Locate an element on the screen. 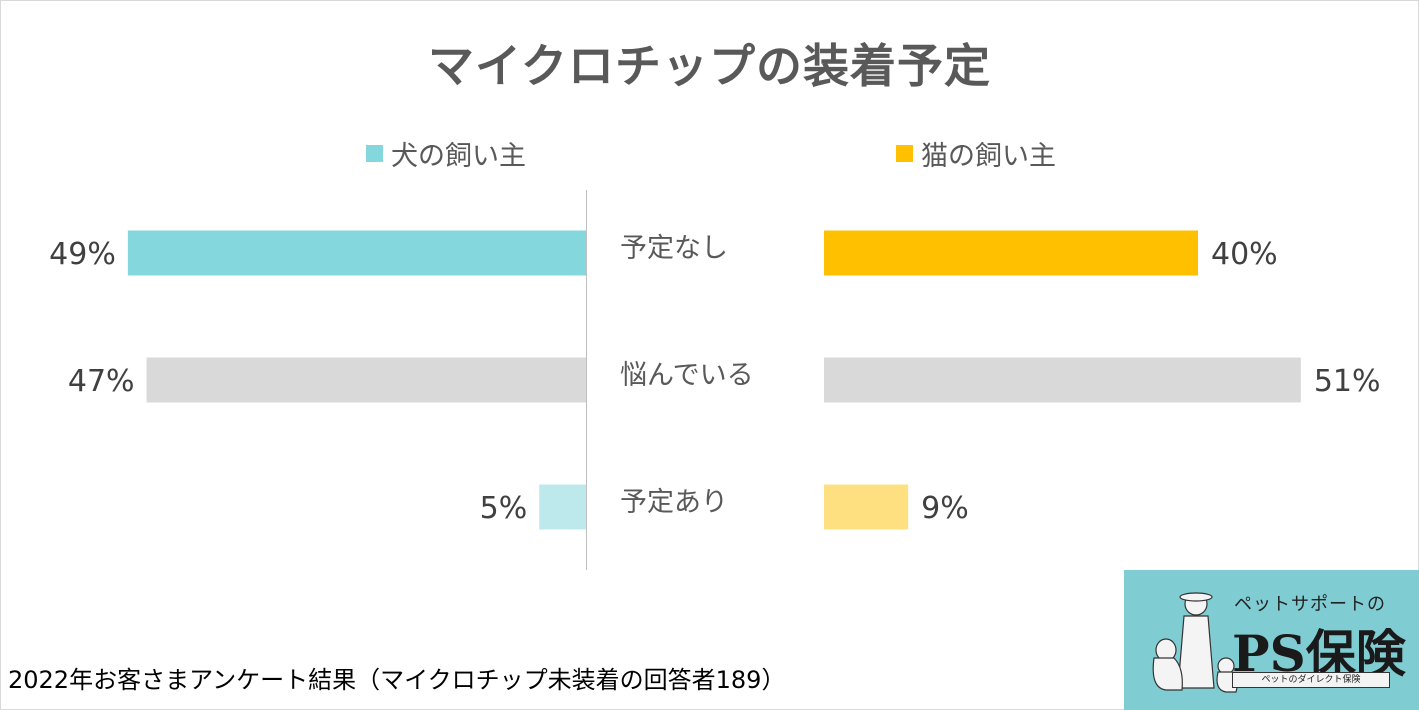 This screenshot has width=1419, height=710. chart-title: マイクロチップの装着予定 is located at coordinates (709, 66).